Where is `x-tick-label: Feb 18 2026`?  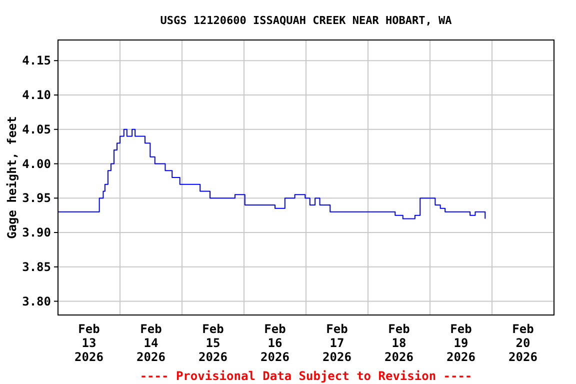 x-tick-label: Feb 18 2026 is located at coordinates (399, 343).